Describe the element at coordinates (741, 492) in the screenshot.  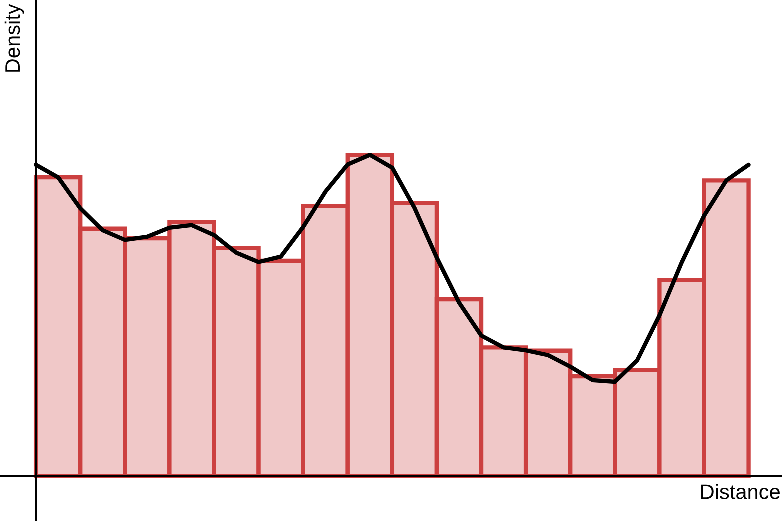
I see `x-axis-title: Distance` at that location.